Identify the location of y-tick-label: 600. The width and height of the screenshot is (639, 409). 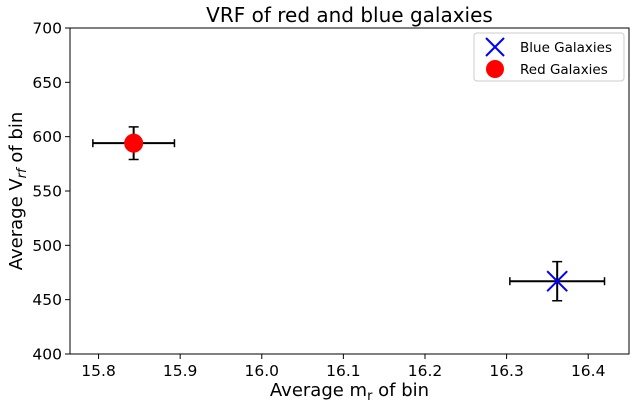
(47, 137).